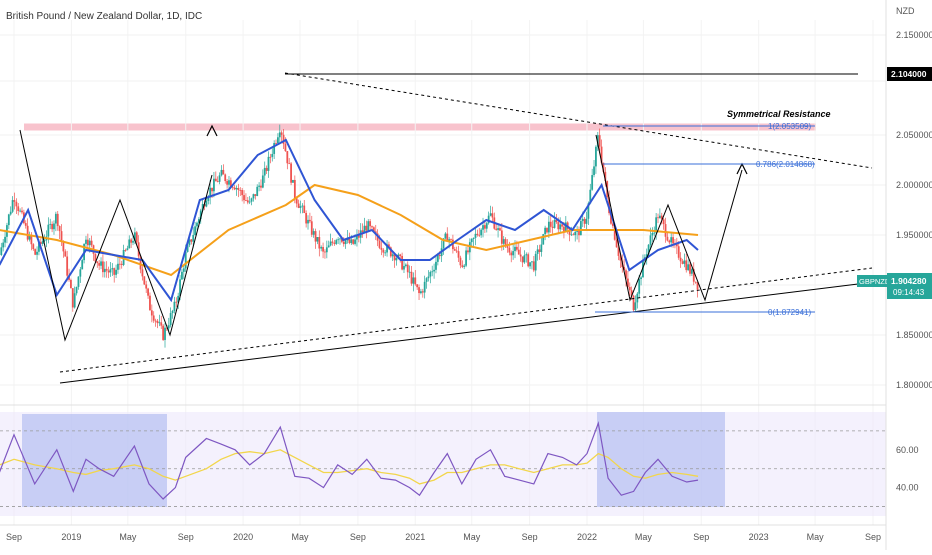 This screenshot has width=932, height=555. Describe the element at coordinates (661, 459) in the screenshot. I see `rsi-highlight-box-right` at that location.